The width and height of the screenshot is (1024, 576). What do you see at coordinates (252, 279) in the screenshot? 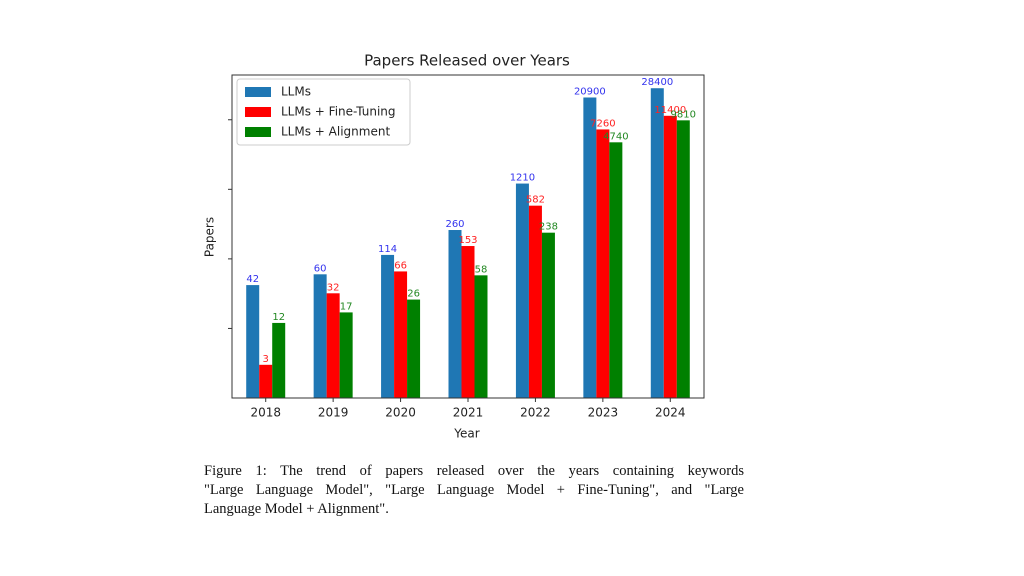
I see `value-label: 42` at bounding box center [252, 279].